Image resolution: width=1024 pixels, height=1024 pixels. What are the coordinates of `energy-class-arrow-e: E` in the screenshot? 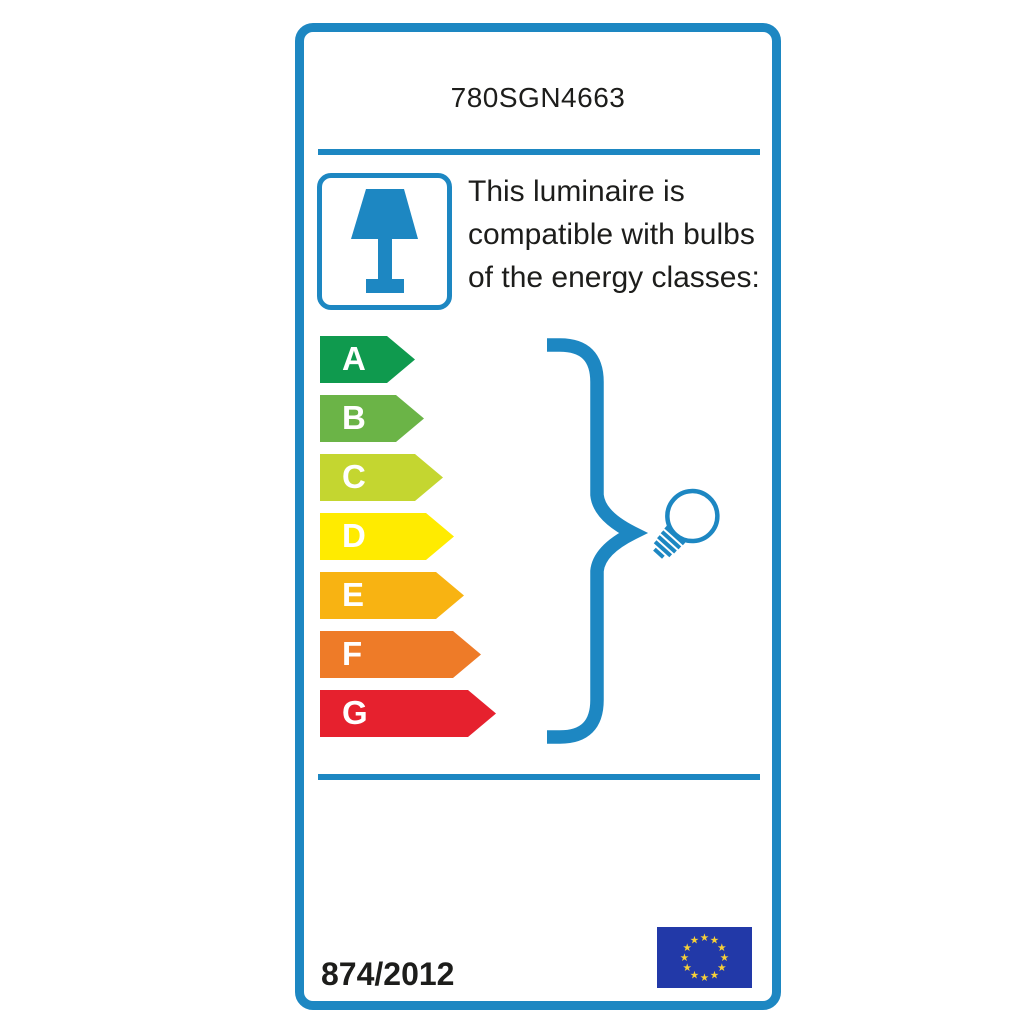 It's located at (392, 595).